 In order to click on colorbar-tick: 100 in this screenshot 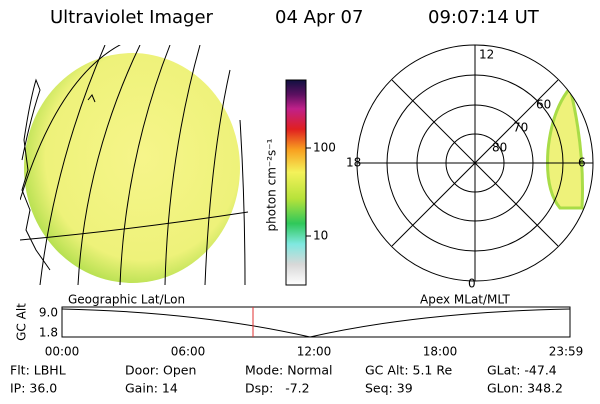, I will do `click(324, 148)`.